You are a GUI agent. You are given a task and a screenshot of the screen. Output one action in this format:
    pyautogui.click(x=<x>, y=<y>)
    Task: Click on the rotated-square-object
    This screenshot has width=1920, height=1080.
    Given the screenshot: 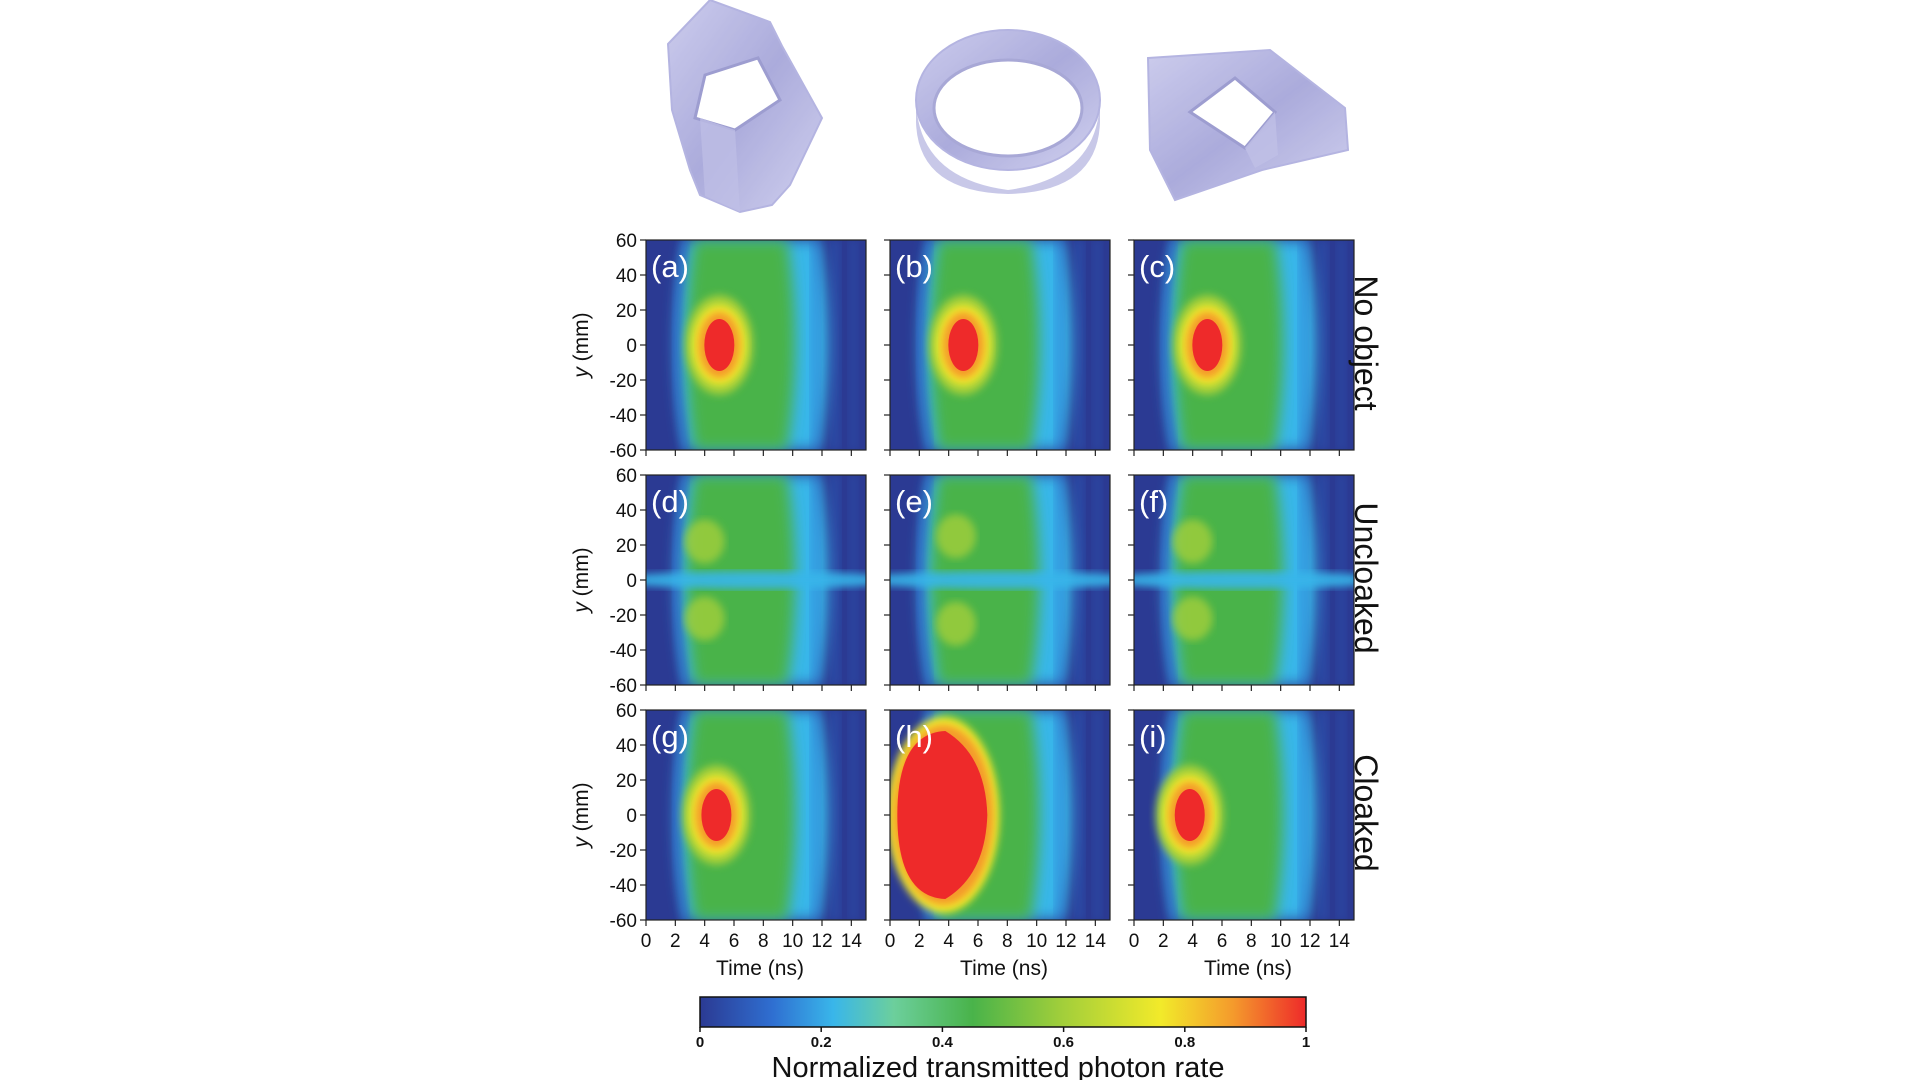 What is the action you would take?
    pyautogui.click(x=1248, y=125)
    